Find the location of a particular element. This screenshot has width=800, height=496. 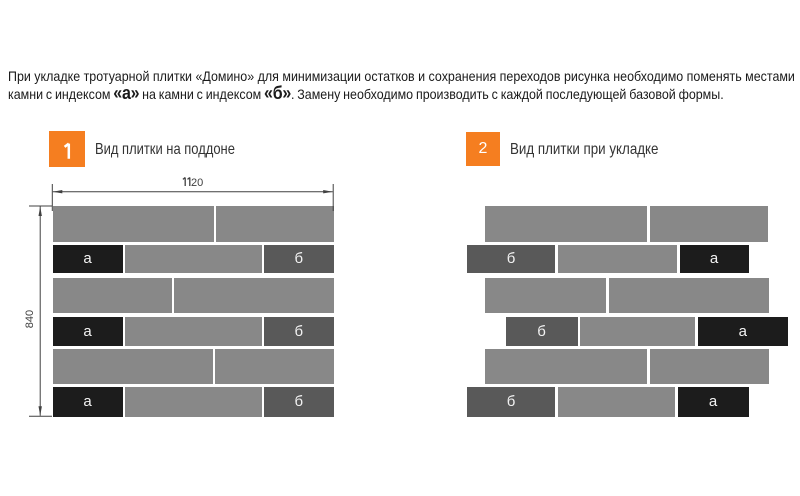

svg-text: 20 is located at coordinates (197, 183).